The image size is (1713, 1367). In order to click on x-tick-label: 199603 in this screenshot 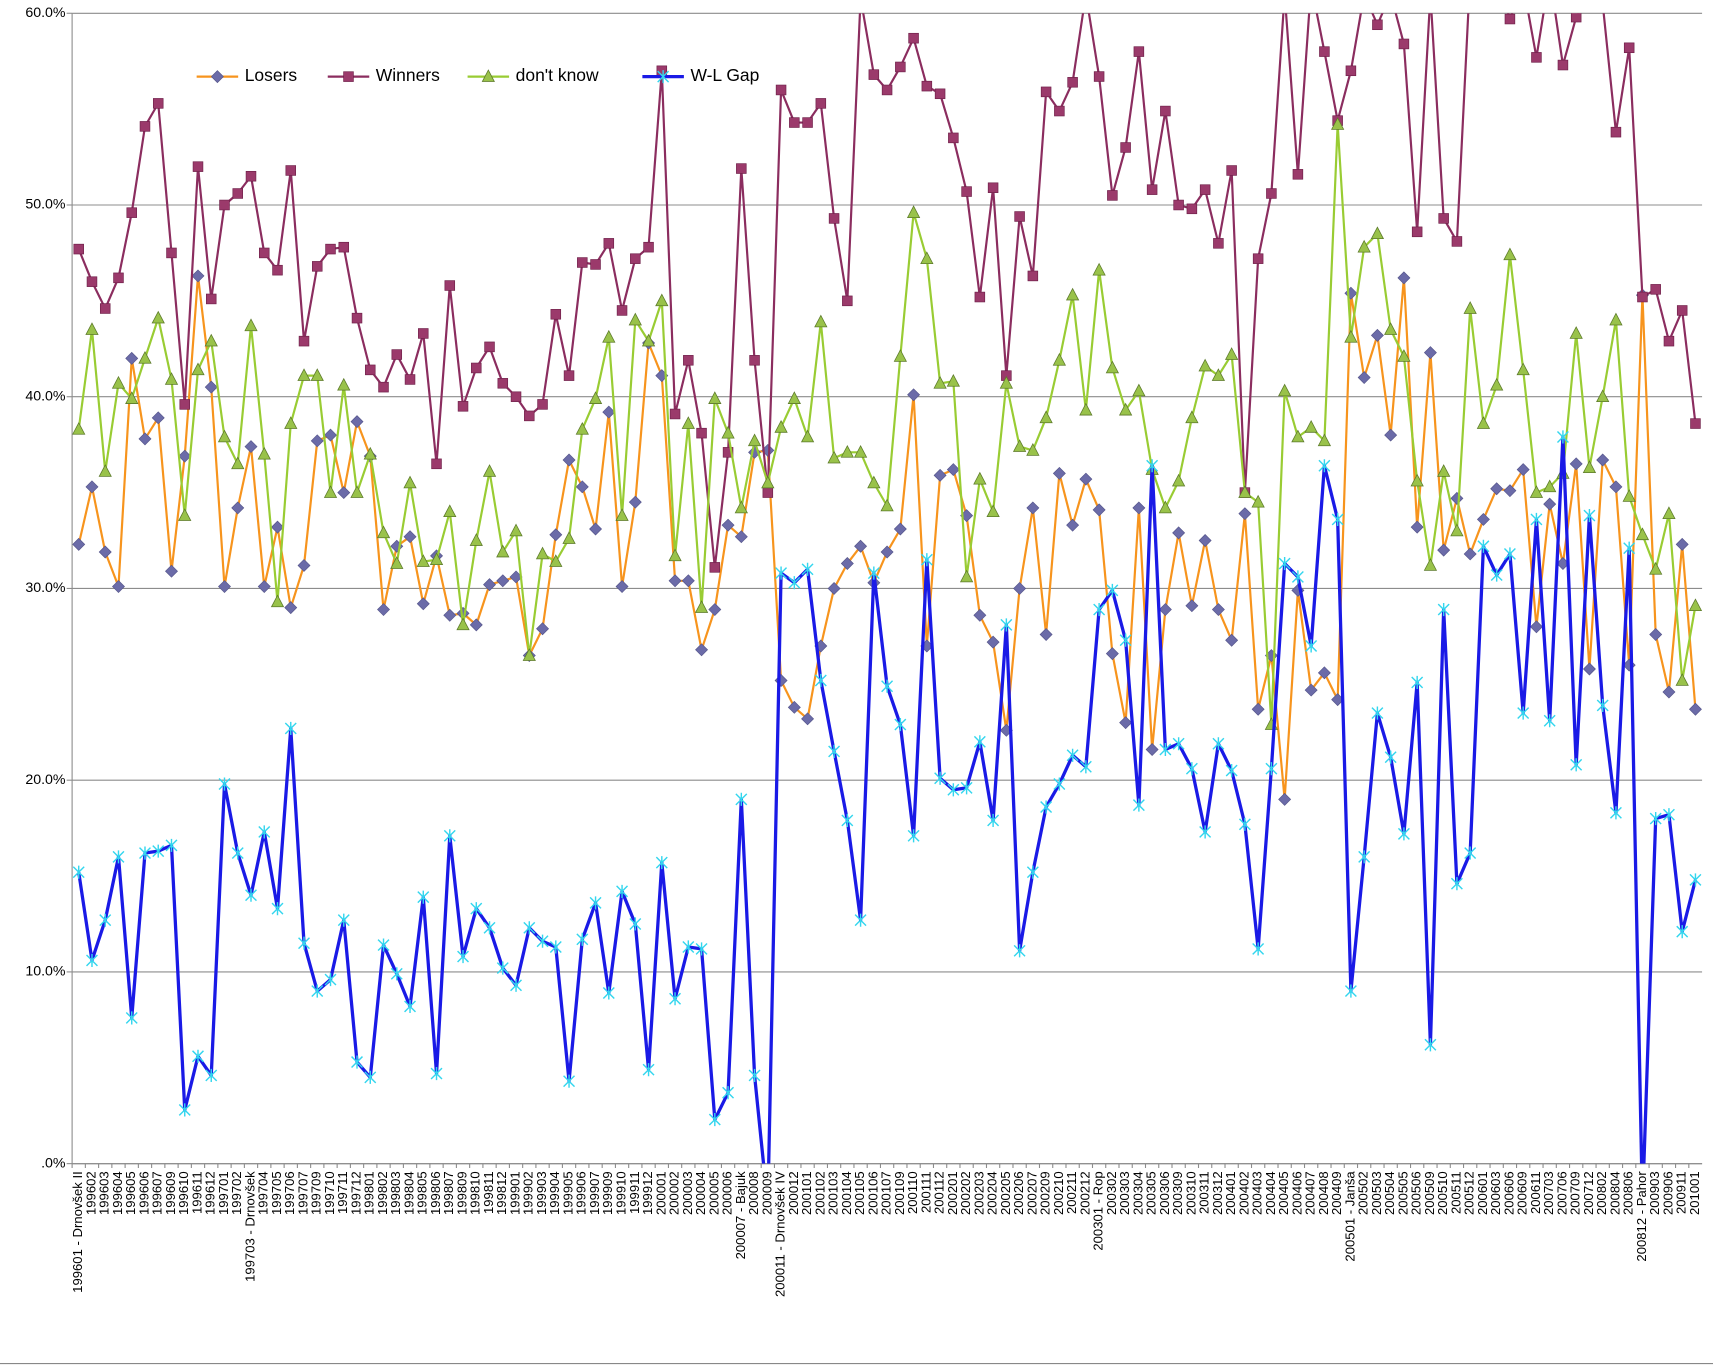, I will do `click(104, 1193)`.